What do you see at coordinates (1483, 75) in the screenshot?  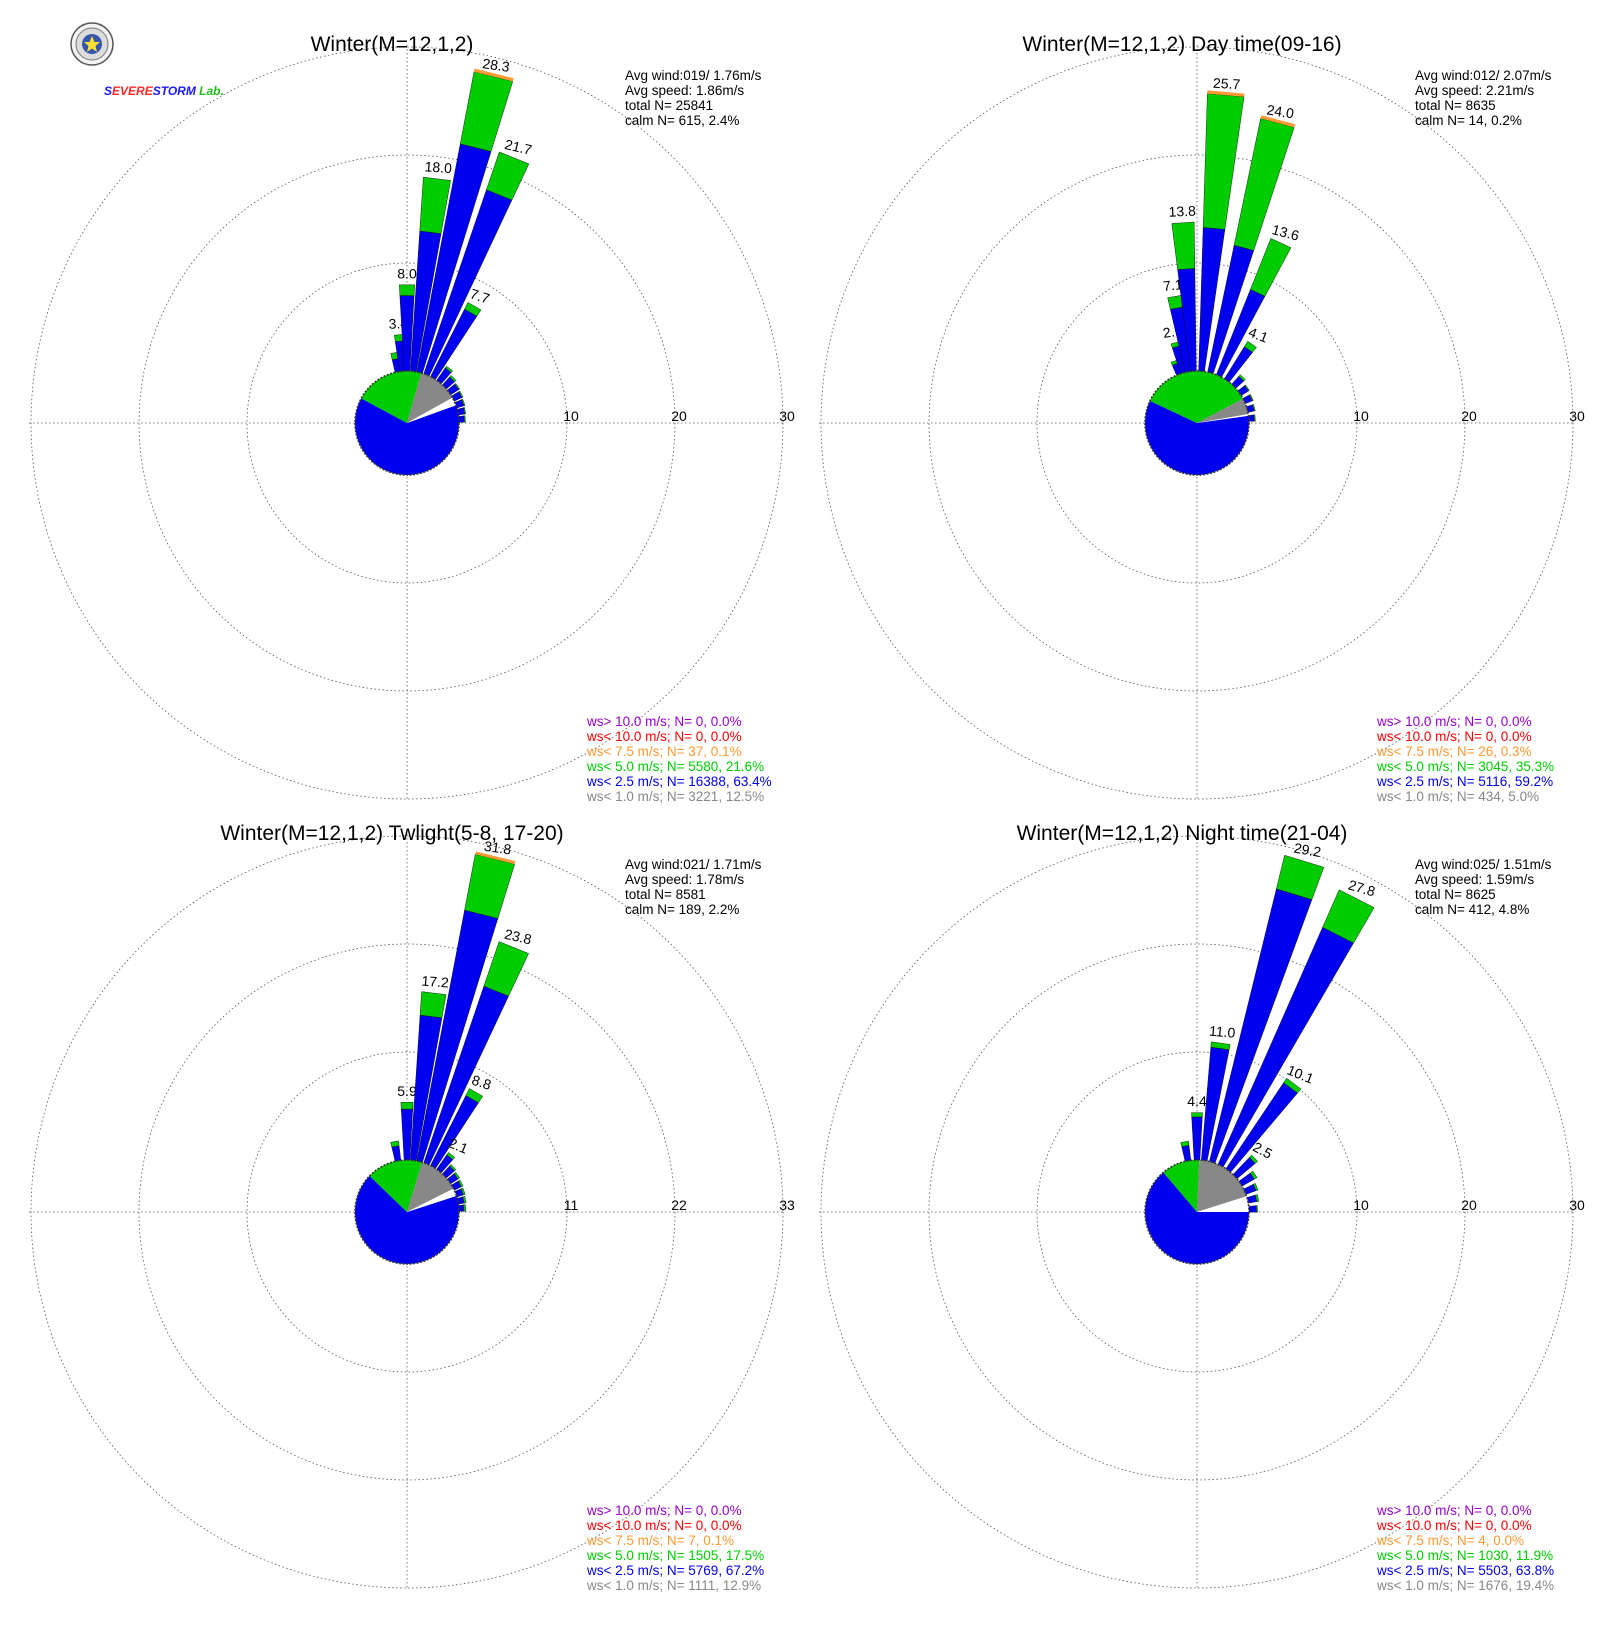 I see `stats-line: Avg wind:012/ 2.07m/s` at bounding box center [1483, 75].